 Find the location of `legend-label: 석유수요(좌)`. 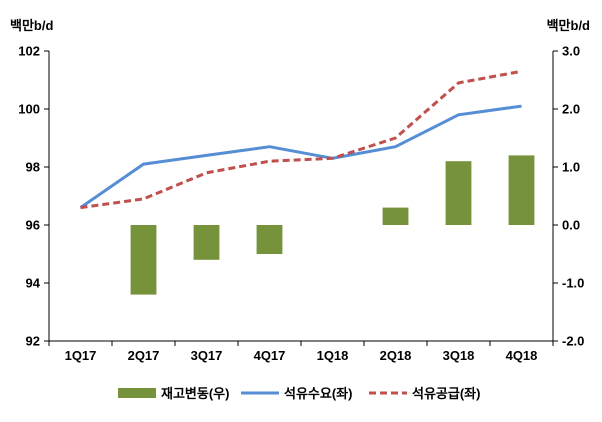

legend-label: 석유수요(좌) is located at coordinates (318, 393).